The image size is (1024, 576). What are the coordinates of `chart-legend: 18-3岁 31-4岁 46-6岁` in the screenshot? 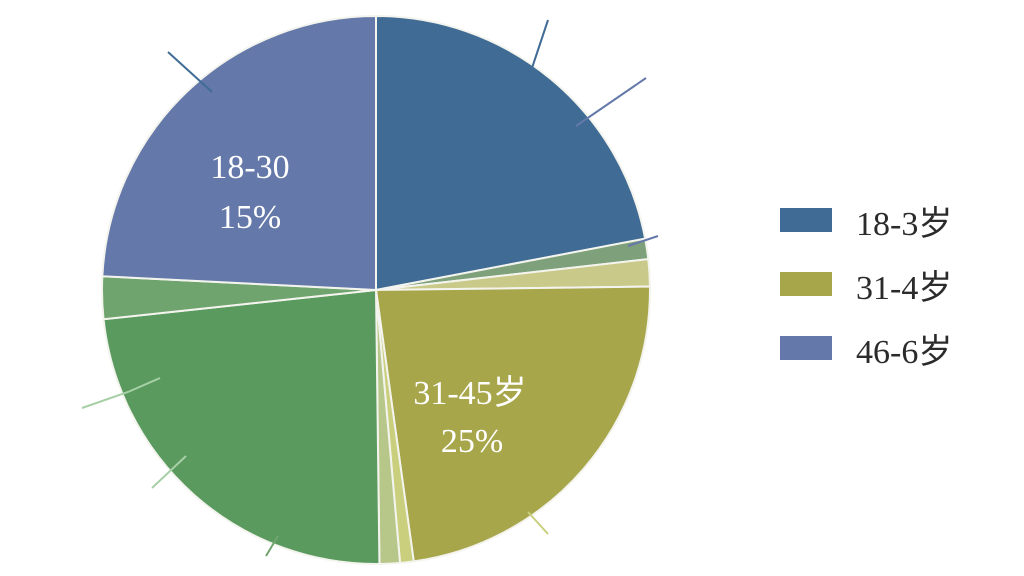 It's located at (895, 296).